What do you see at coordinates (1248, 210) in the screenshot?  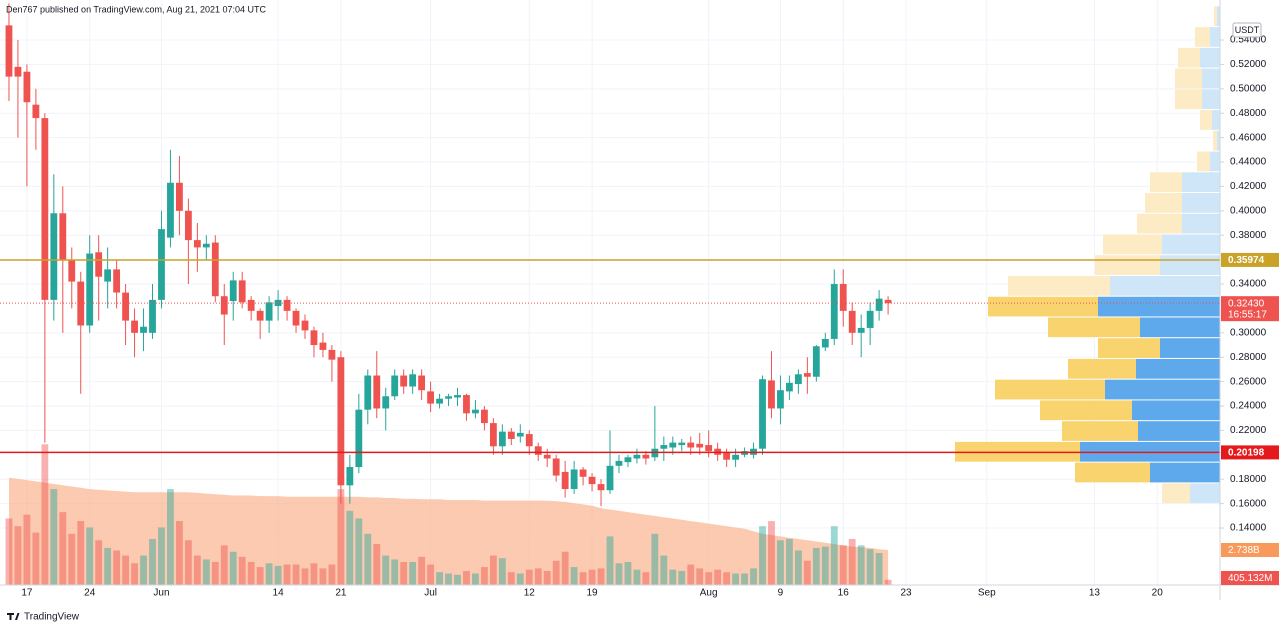 I see `y-tick-label: 0.40000` at bounding box center [1248, 210].